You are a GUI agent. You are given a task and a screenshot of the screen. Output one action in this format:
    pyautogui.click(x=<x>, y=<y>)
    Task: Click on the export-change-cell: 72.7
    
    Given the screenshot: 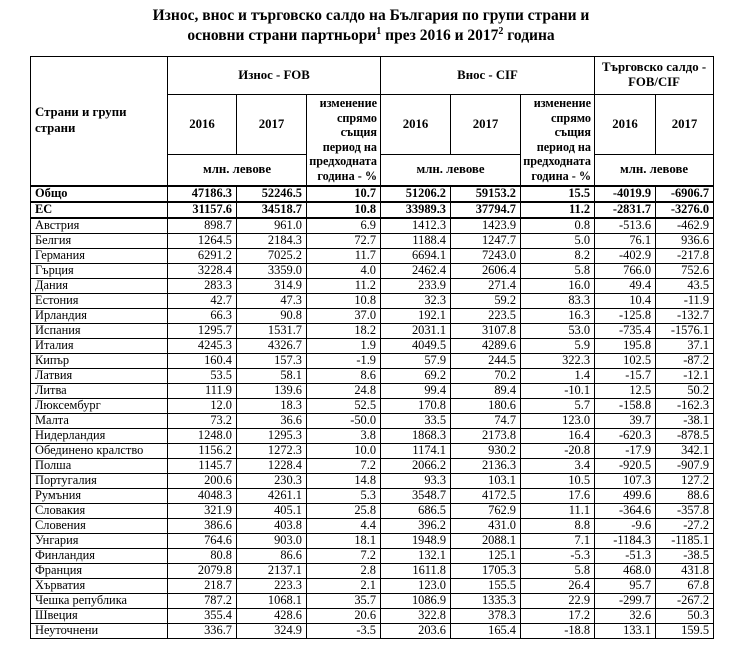 What is the action you would take?
    pyautogui.click(x=343, y=240)
    